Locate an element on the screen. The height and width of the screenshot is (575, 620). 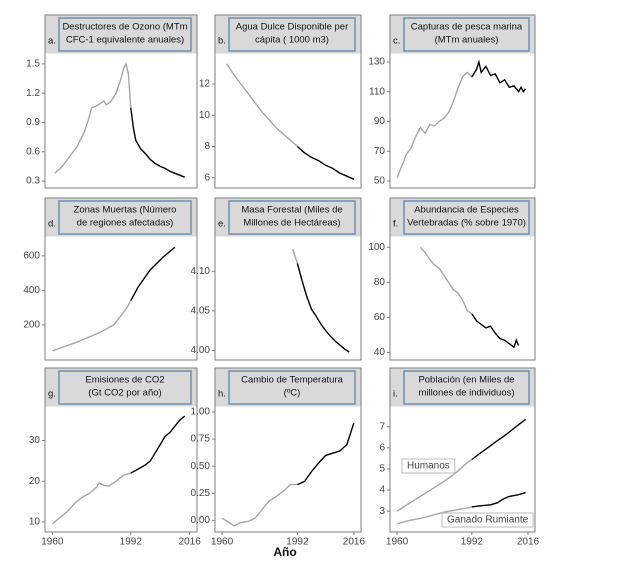
y-tick-label: 50 is located at coordinates (380, 181).